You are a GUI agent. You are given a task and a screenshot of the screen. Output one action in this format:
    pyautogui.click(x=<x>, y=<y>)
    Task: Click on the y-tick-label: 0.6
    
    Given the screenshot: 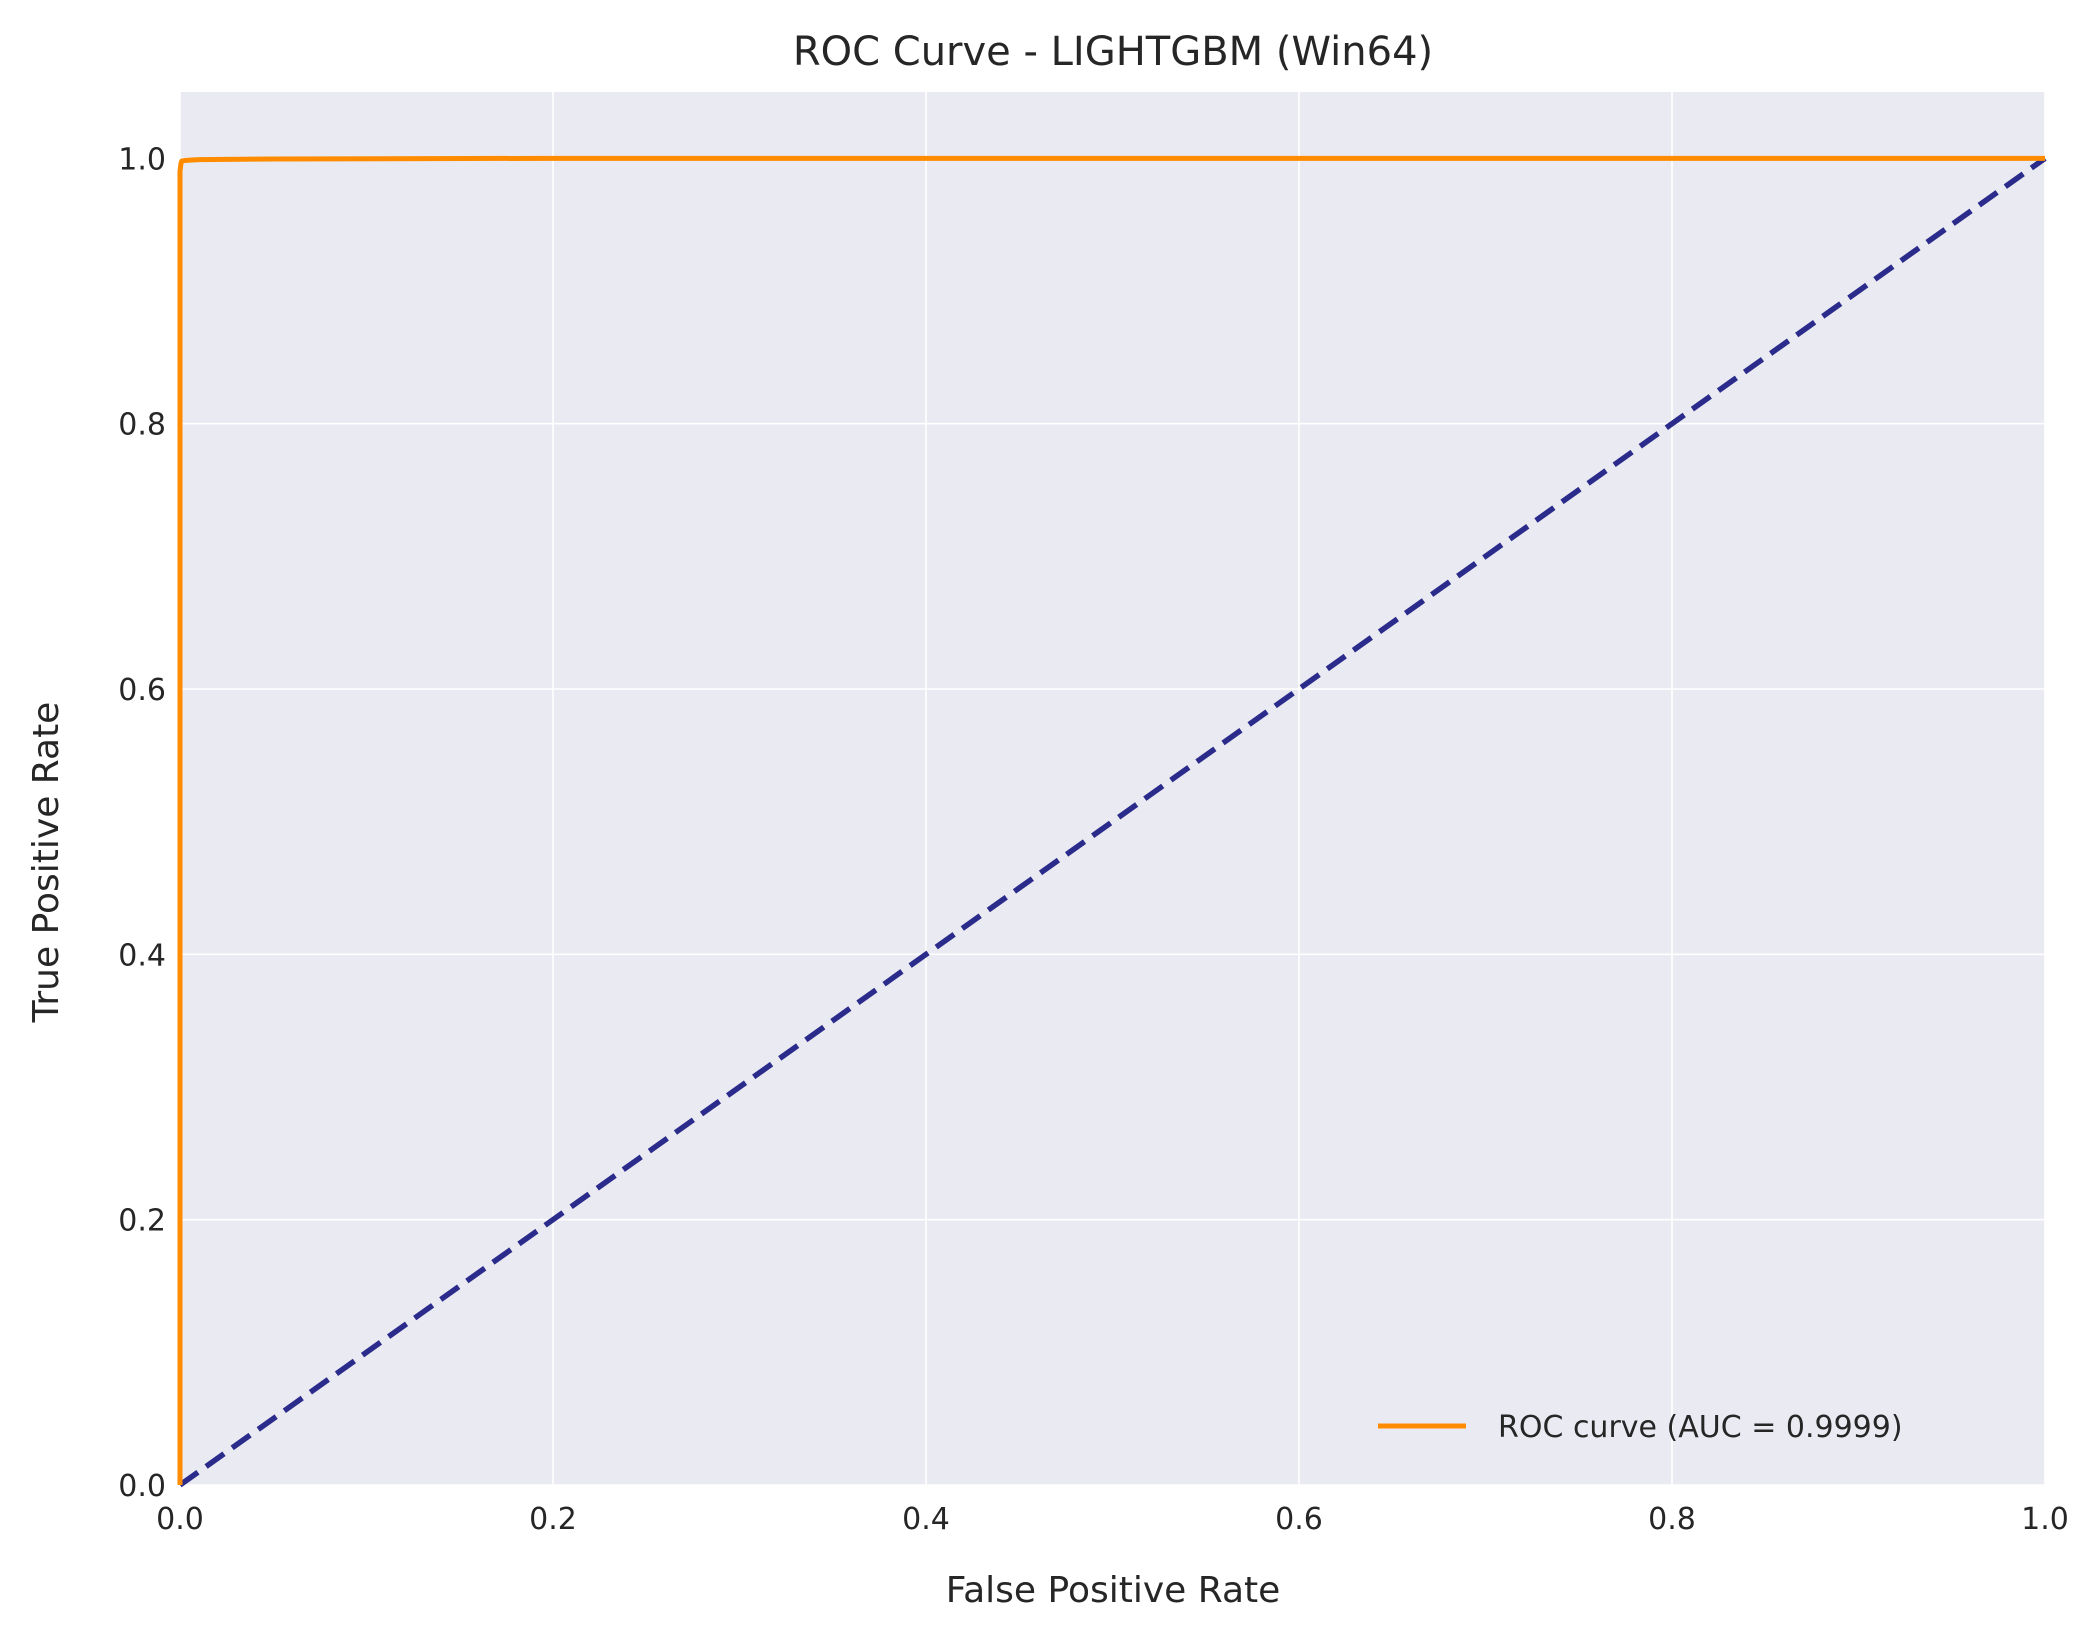 What is the action you would take?
    pyautogui.click(x=142, y=690)
    